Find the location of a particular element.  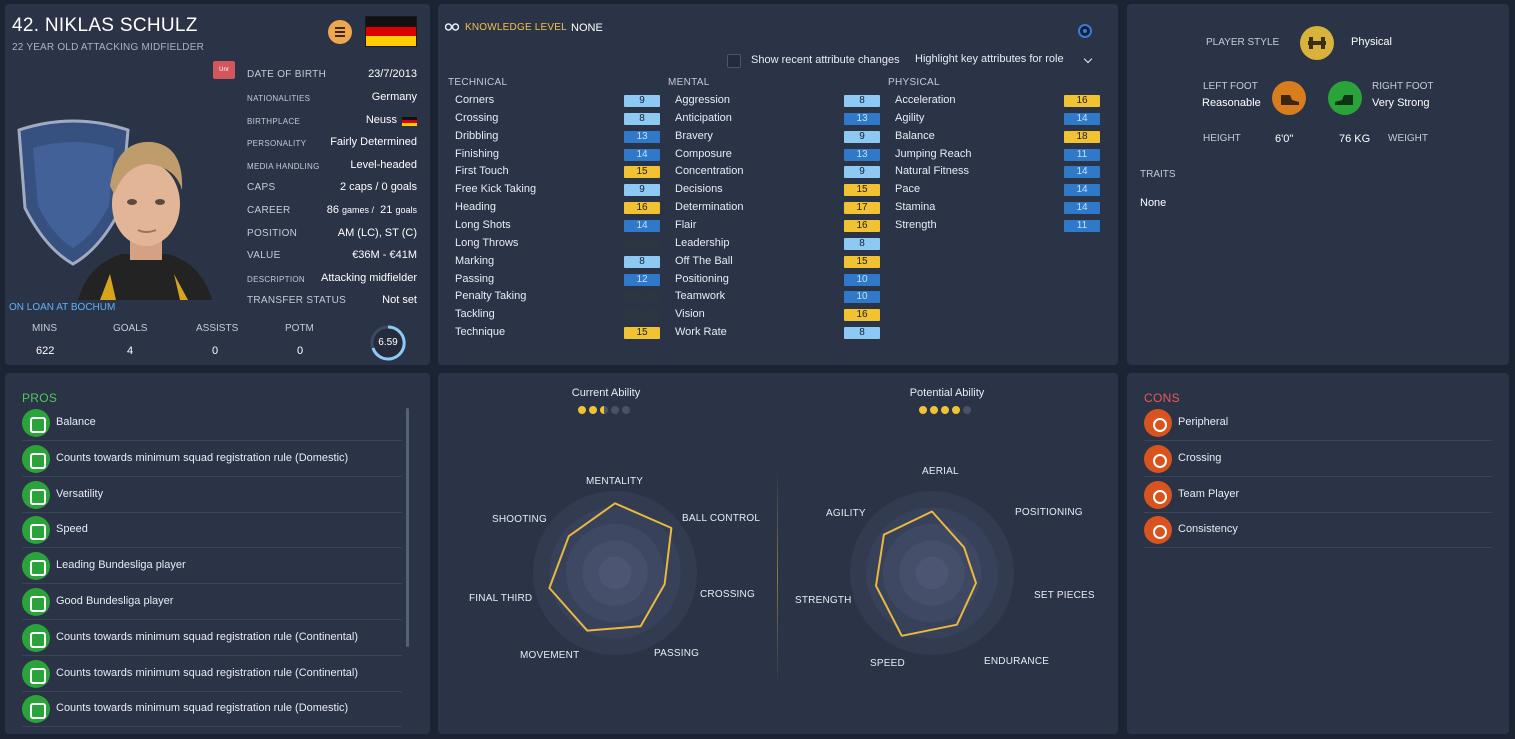

career-value: 86 games / 21 goals is located at coordinates (371, 210).